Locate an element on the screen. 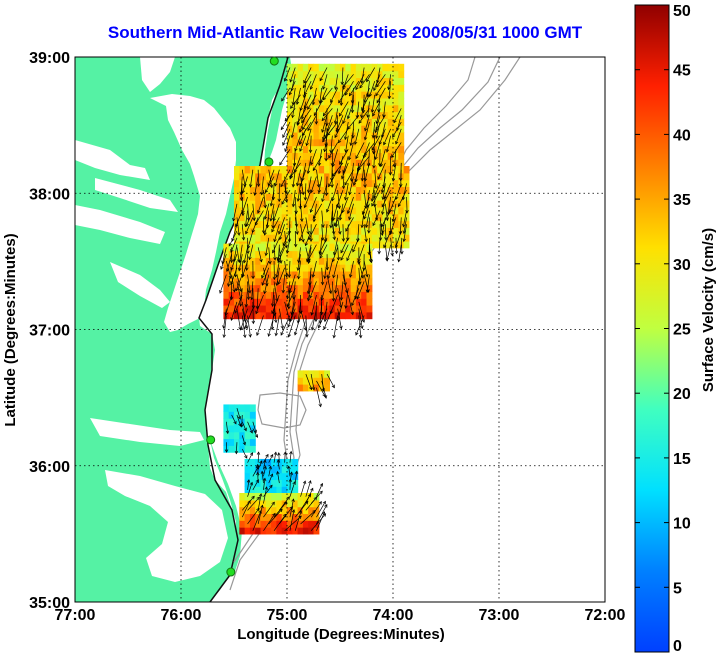  colorbar-gradient is located at coordinates (652, 328).